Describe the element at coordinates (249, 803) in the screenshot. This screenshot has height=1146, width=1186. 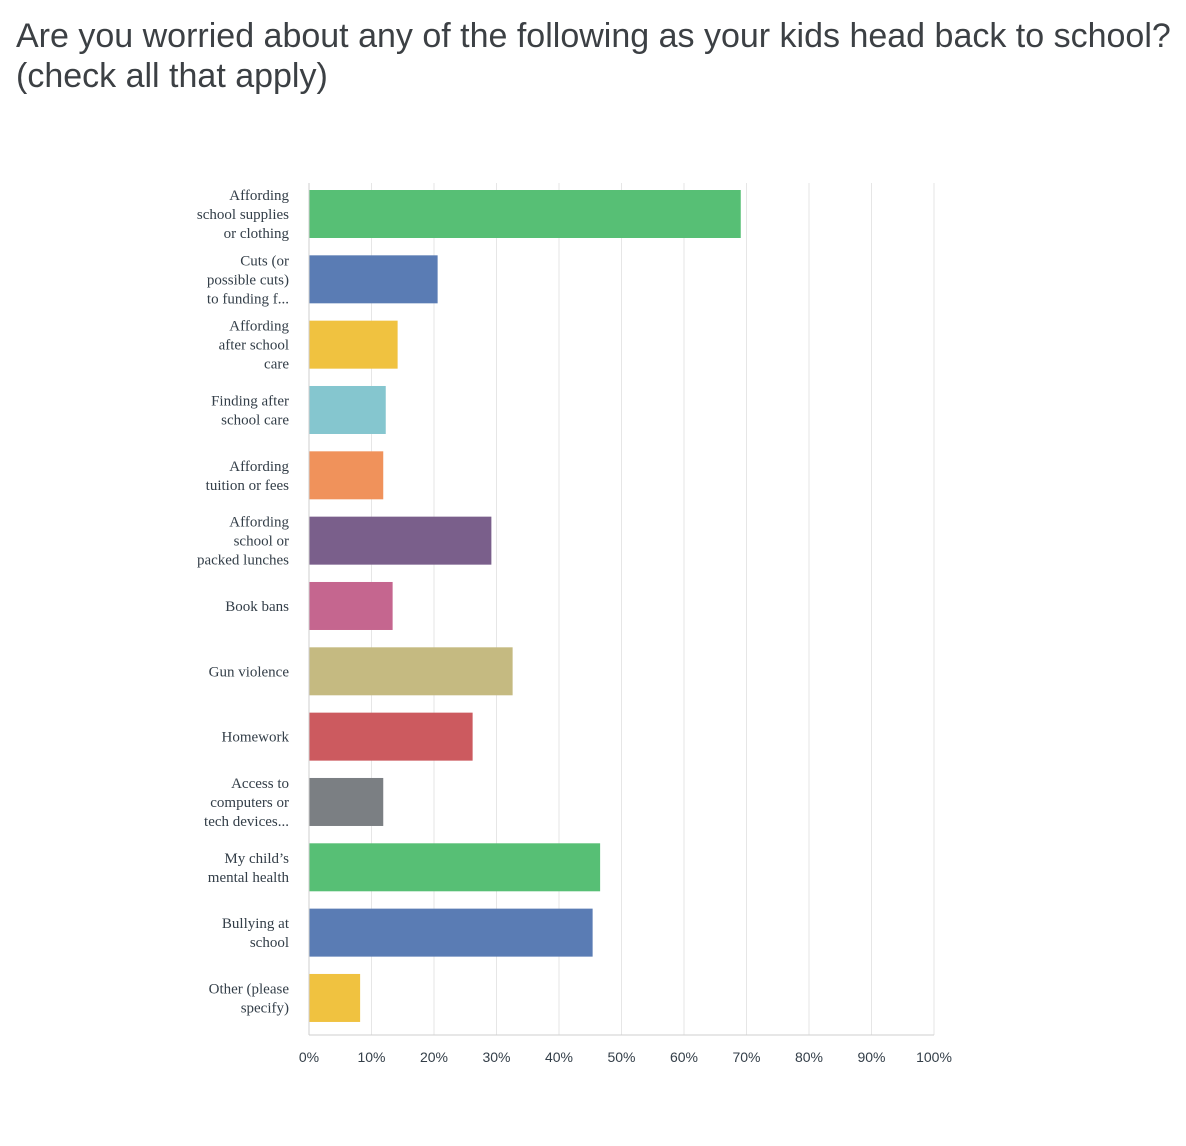
I see `category-label-line: computers or` at that location.